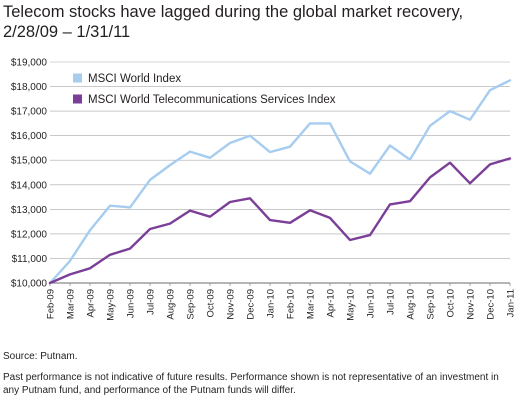 This screenshot has width=514, height=400. Describe the element at coordinates (291, 304) in the screenshot. I see `x-tick-label: Feb-10` at that location.